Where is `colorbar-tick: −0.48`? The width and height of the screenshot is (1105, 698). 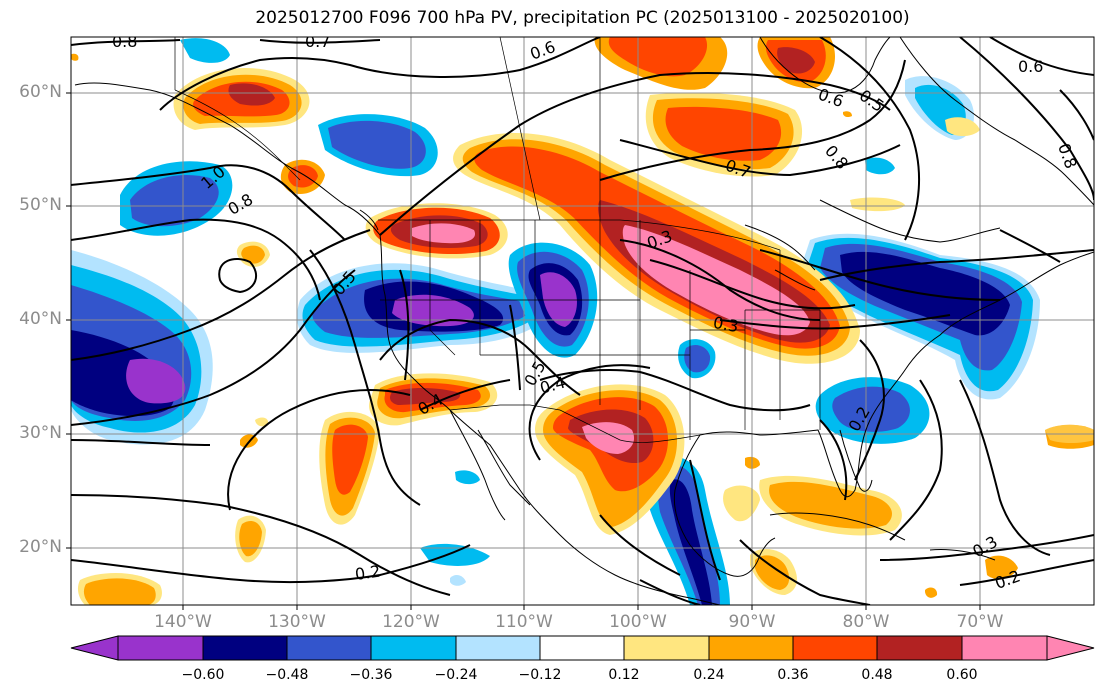
colorbar-tick: −0.48 is located at coordinates (287, 675).